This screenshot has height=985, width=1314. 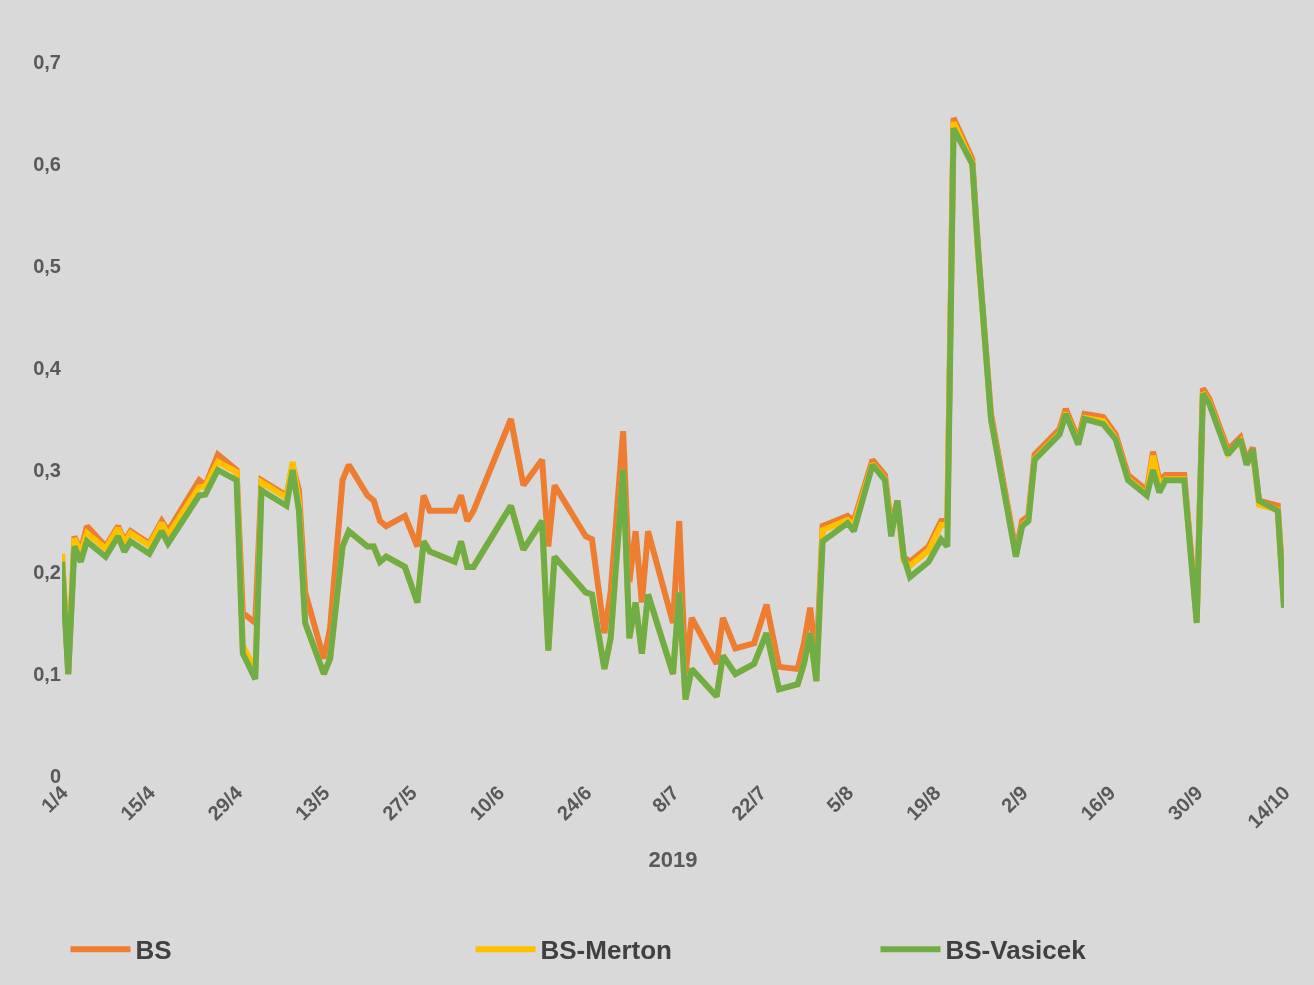 I want to click on legend-label: BS-Merton, so click(x=606, y=950).